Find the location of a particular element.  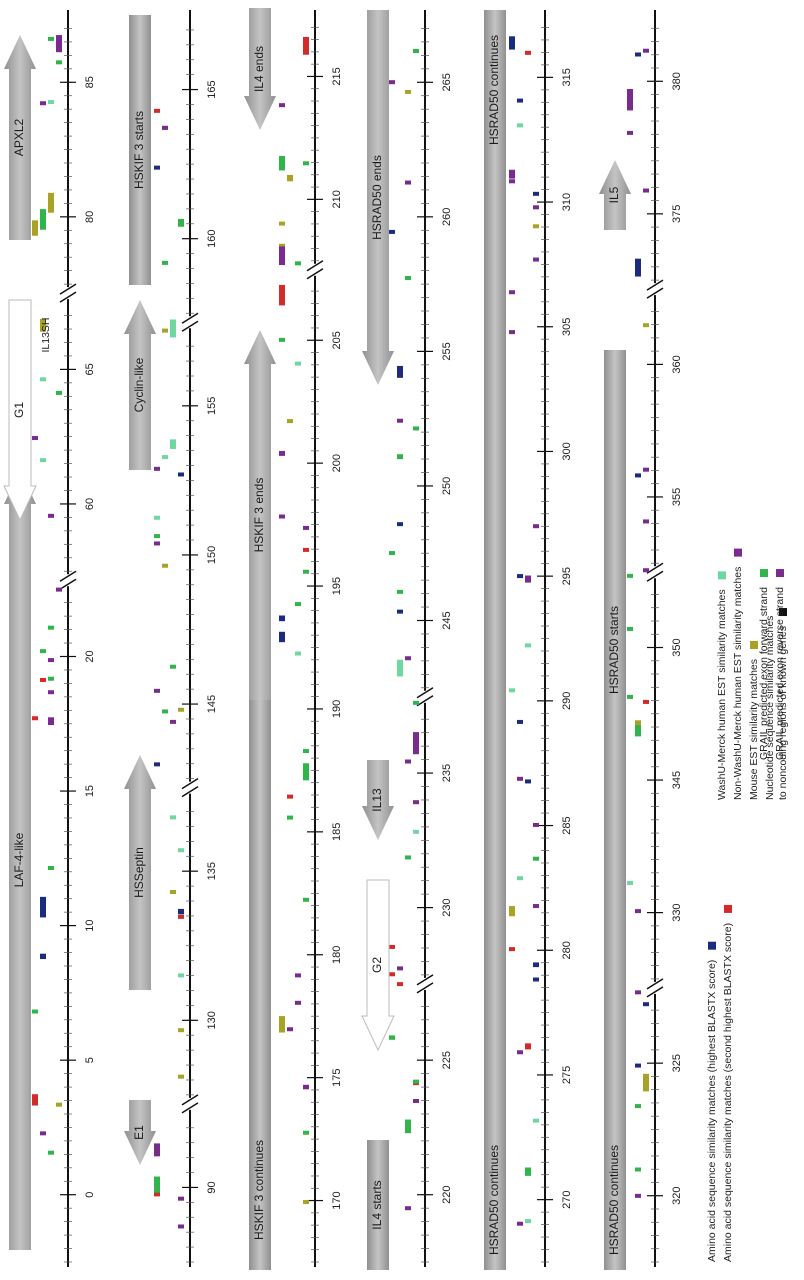

tick-label: 155 is located at coordinates (212, 406).